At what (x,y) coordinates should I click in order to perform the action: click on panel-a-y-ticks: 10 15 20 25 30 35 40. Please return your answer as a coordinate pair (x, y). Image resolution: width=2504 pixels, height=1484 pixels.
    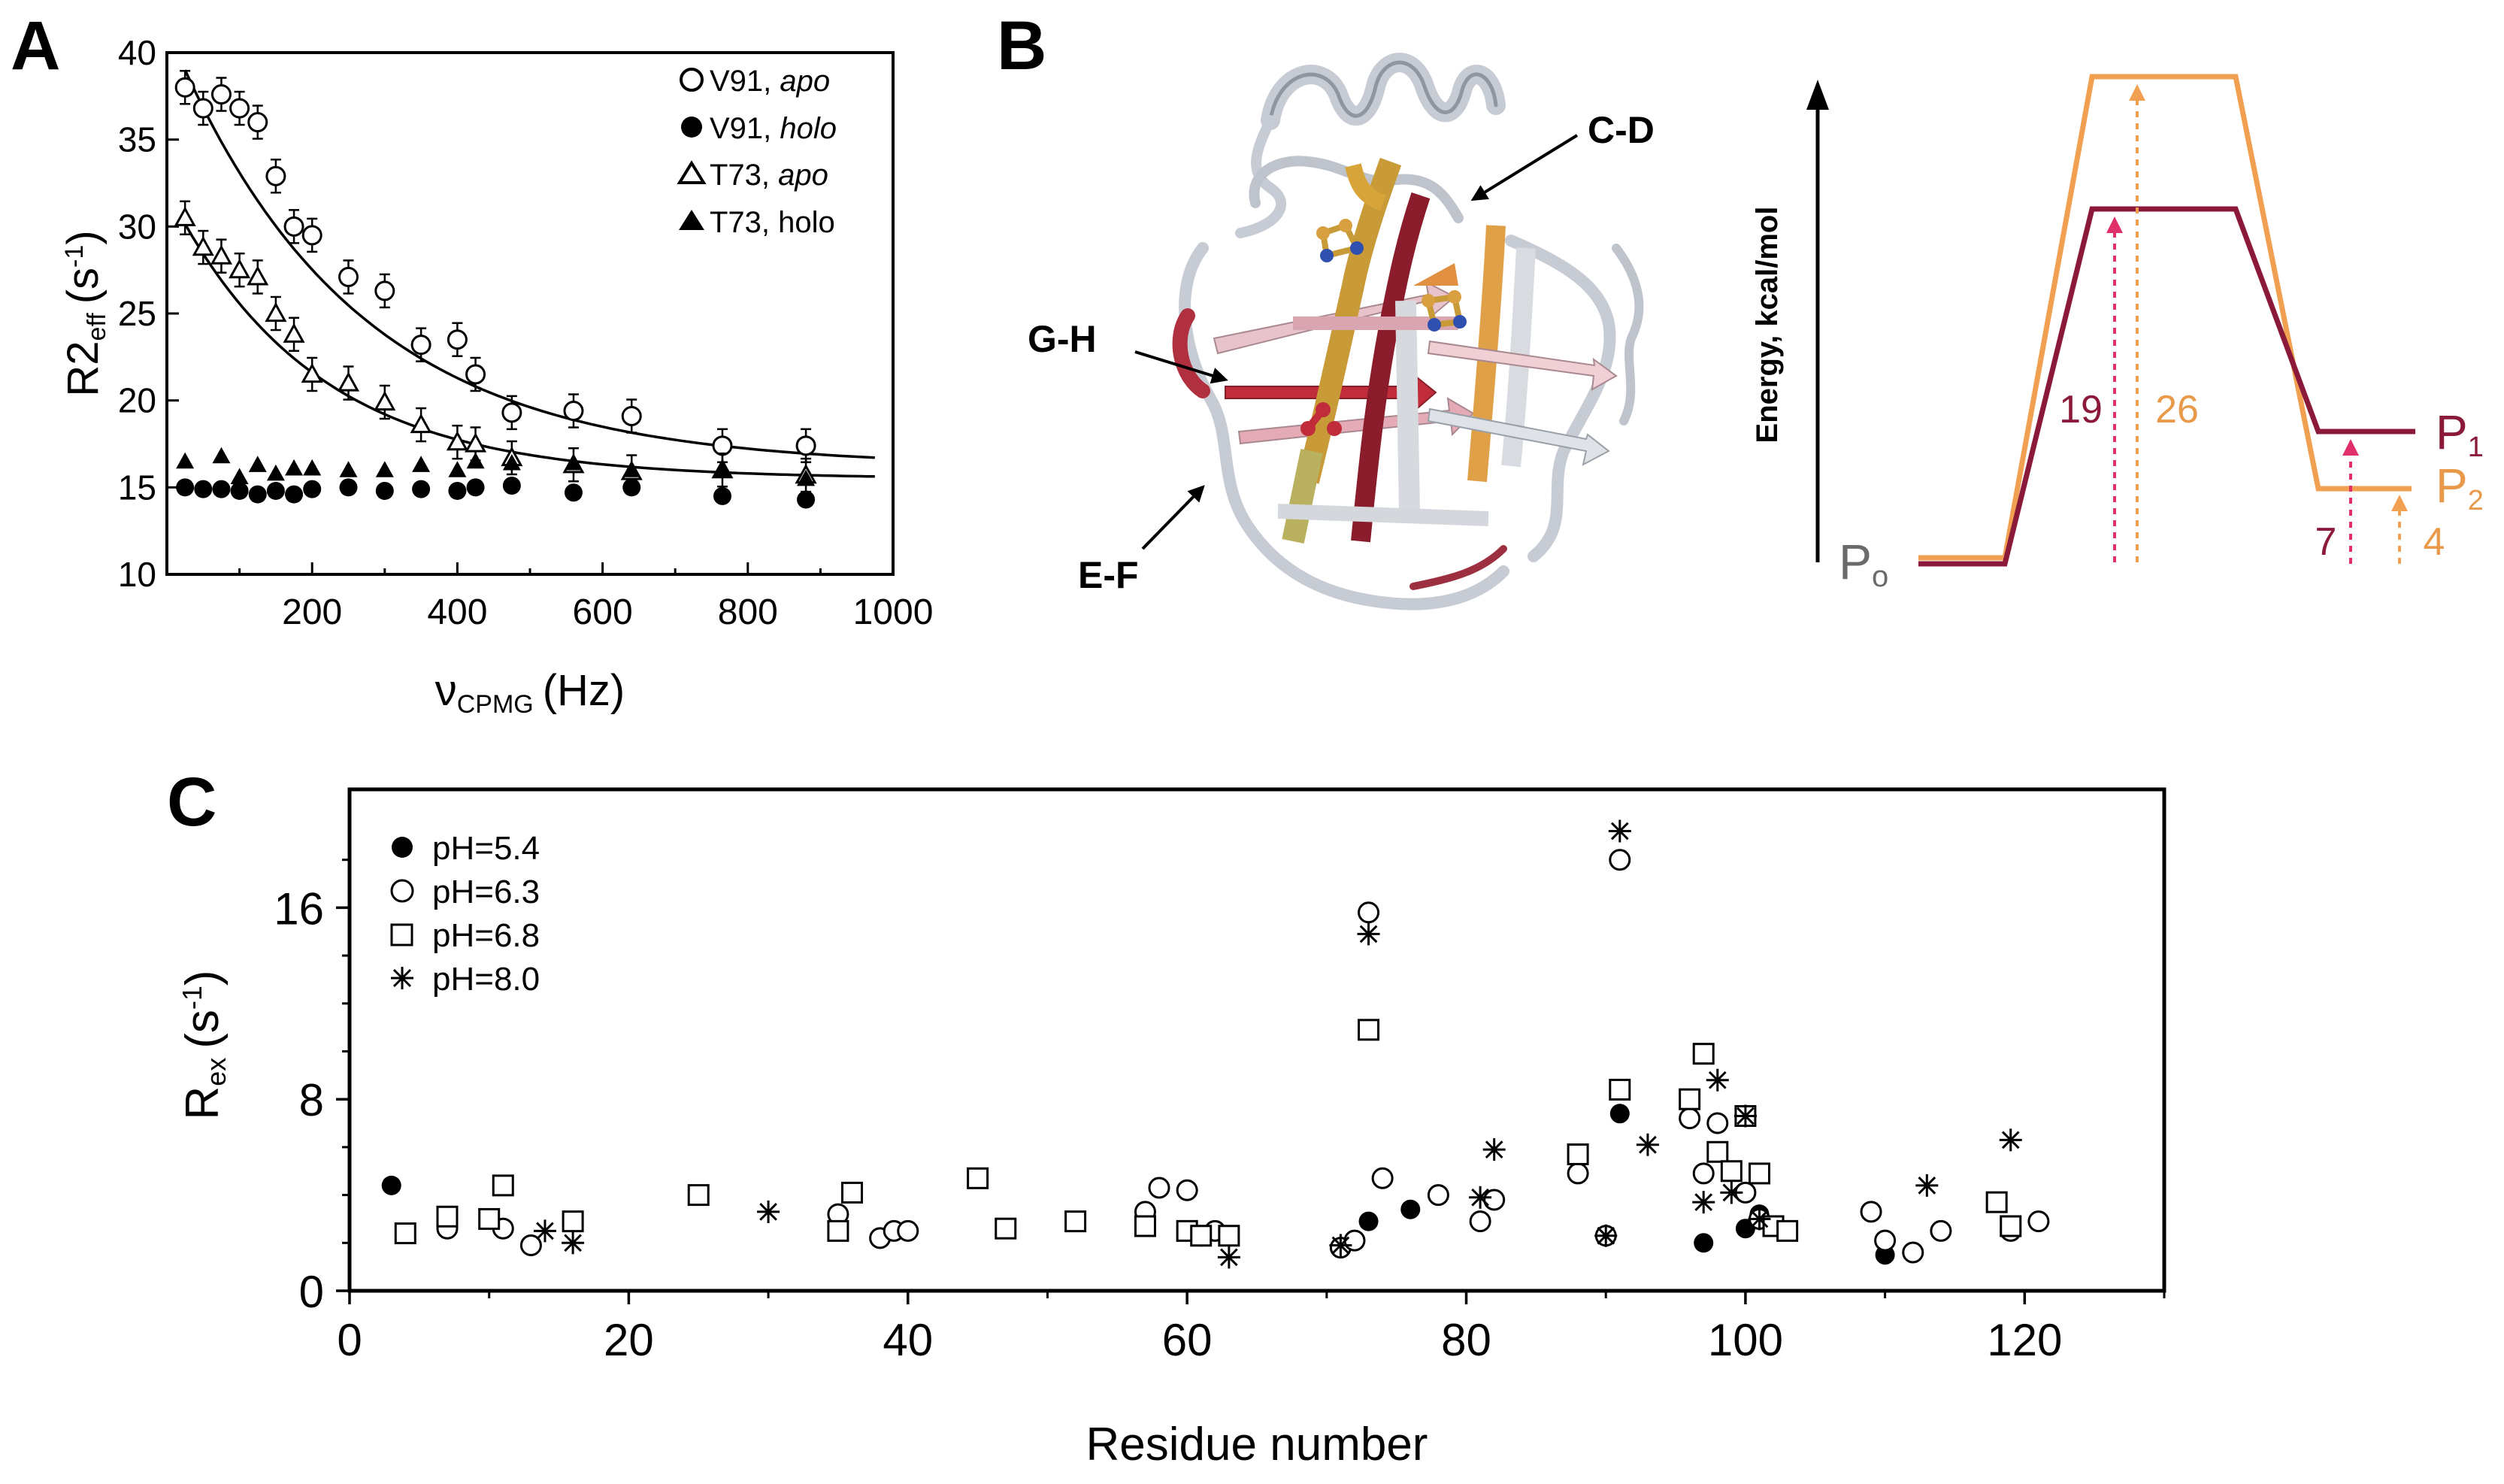
    Looking at the image, I should click on (149, 313).